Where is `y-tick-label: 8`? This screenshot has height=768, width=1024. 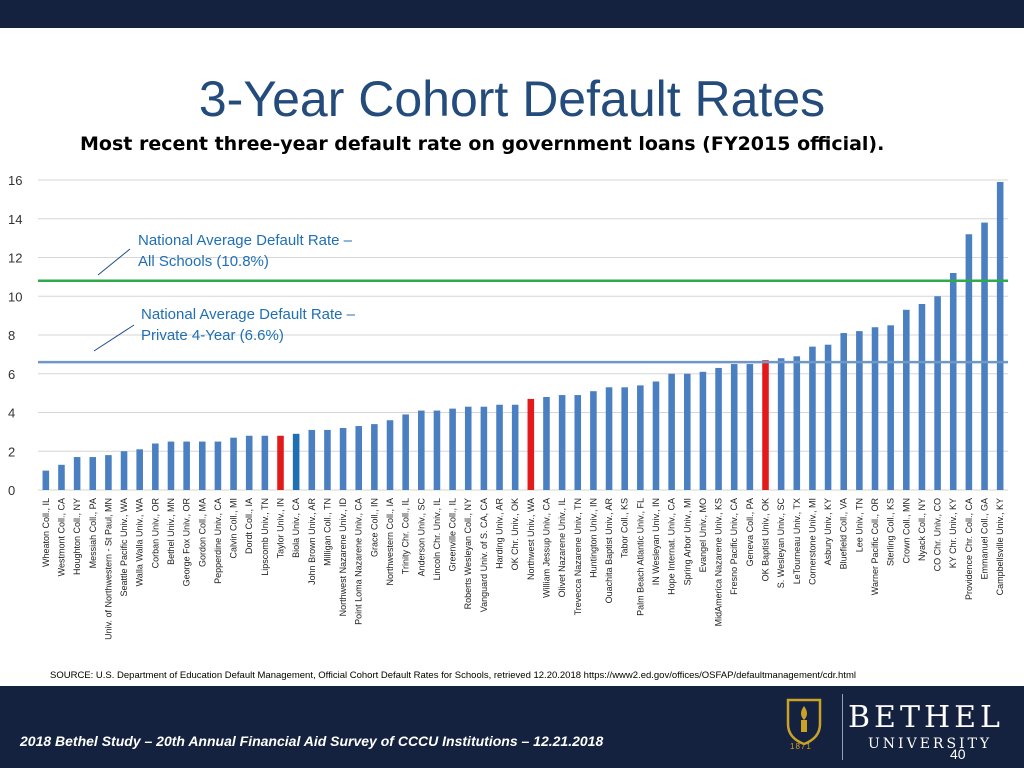 y-tick-label: 8 is located at coordinates (11, 335).